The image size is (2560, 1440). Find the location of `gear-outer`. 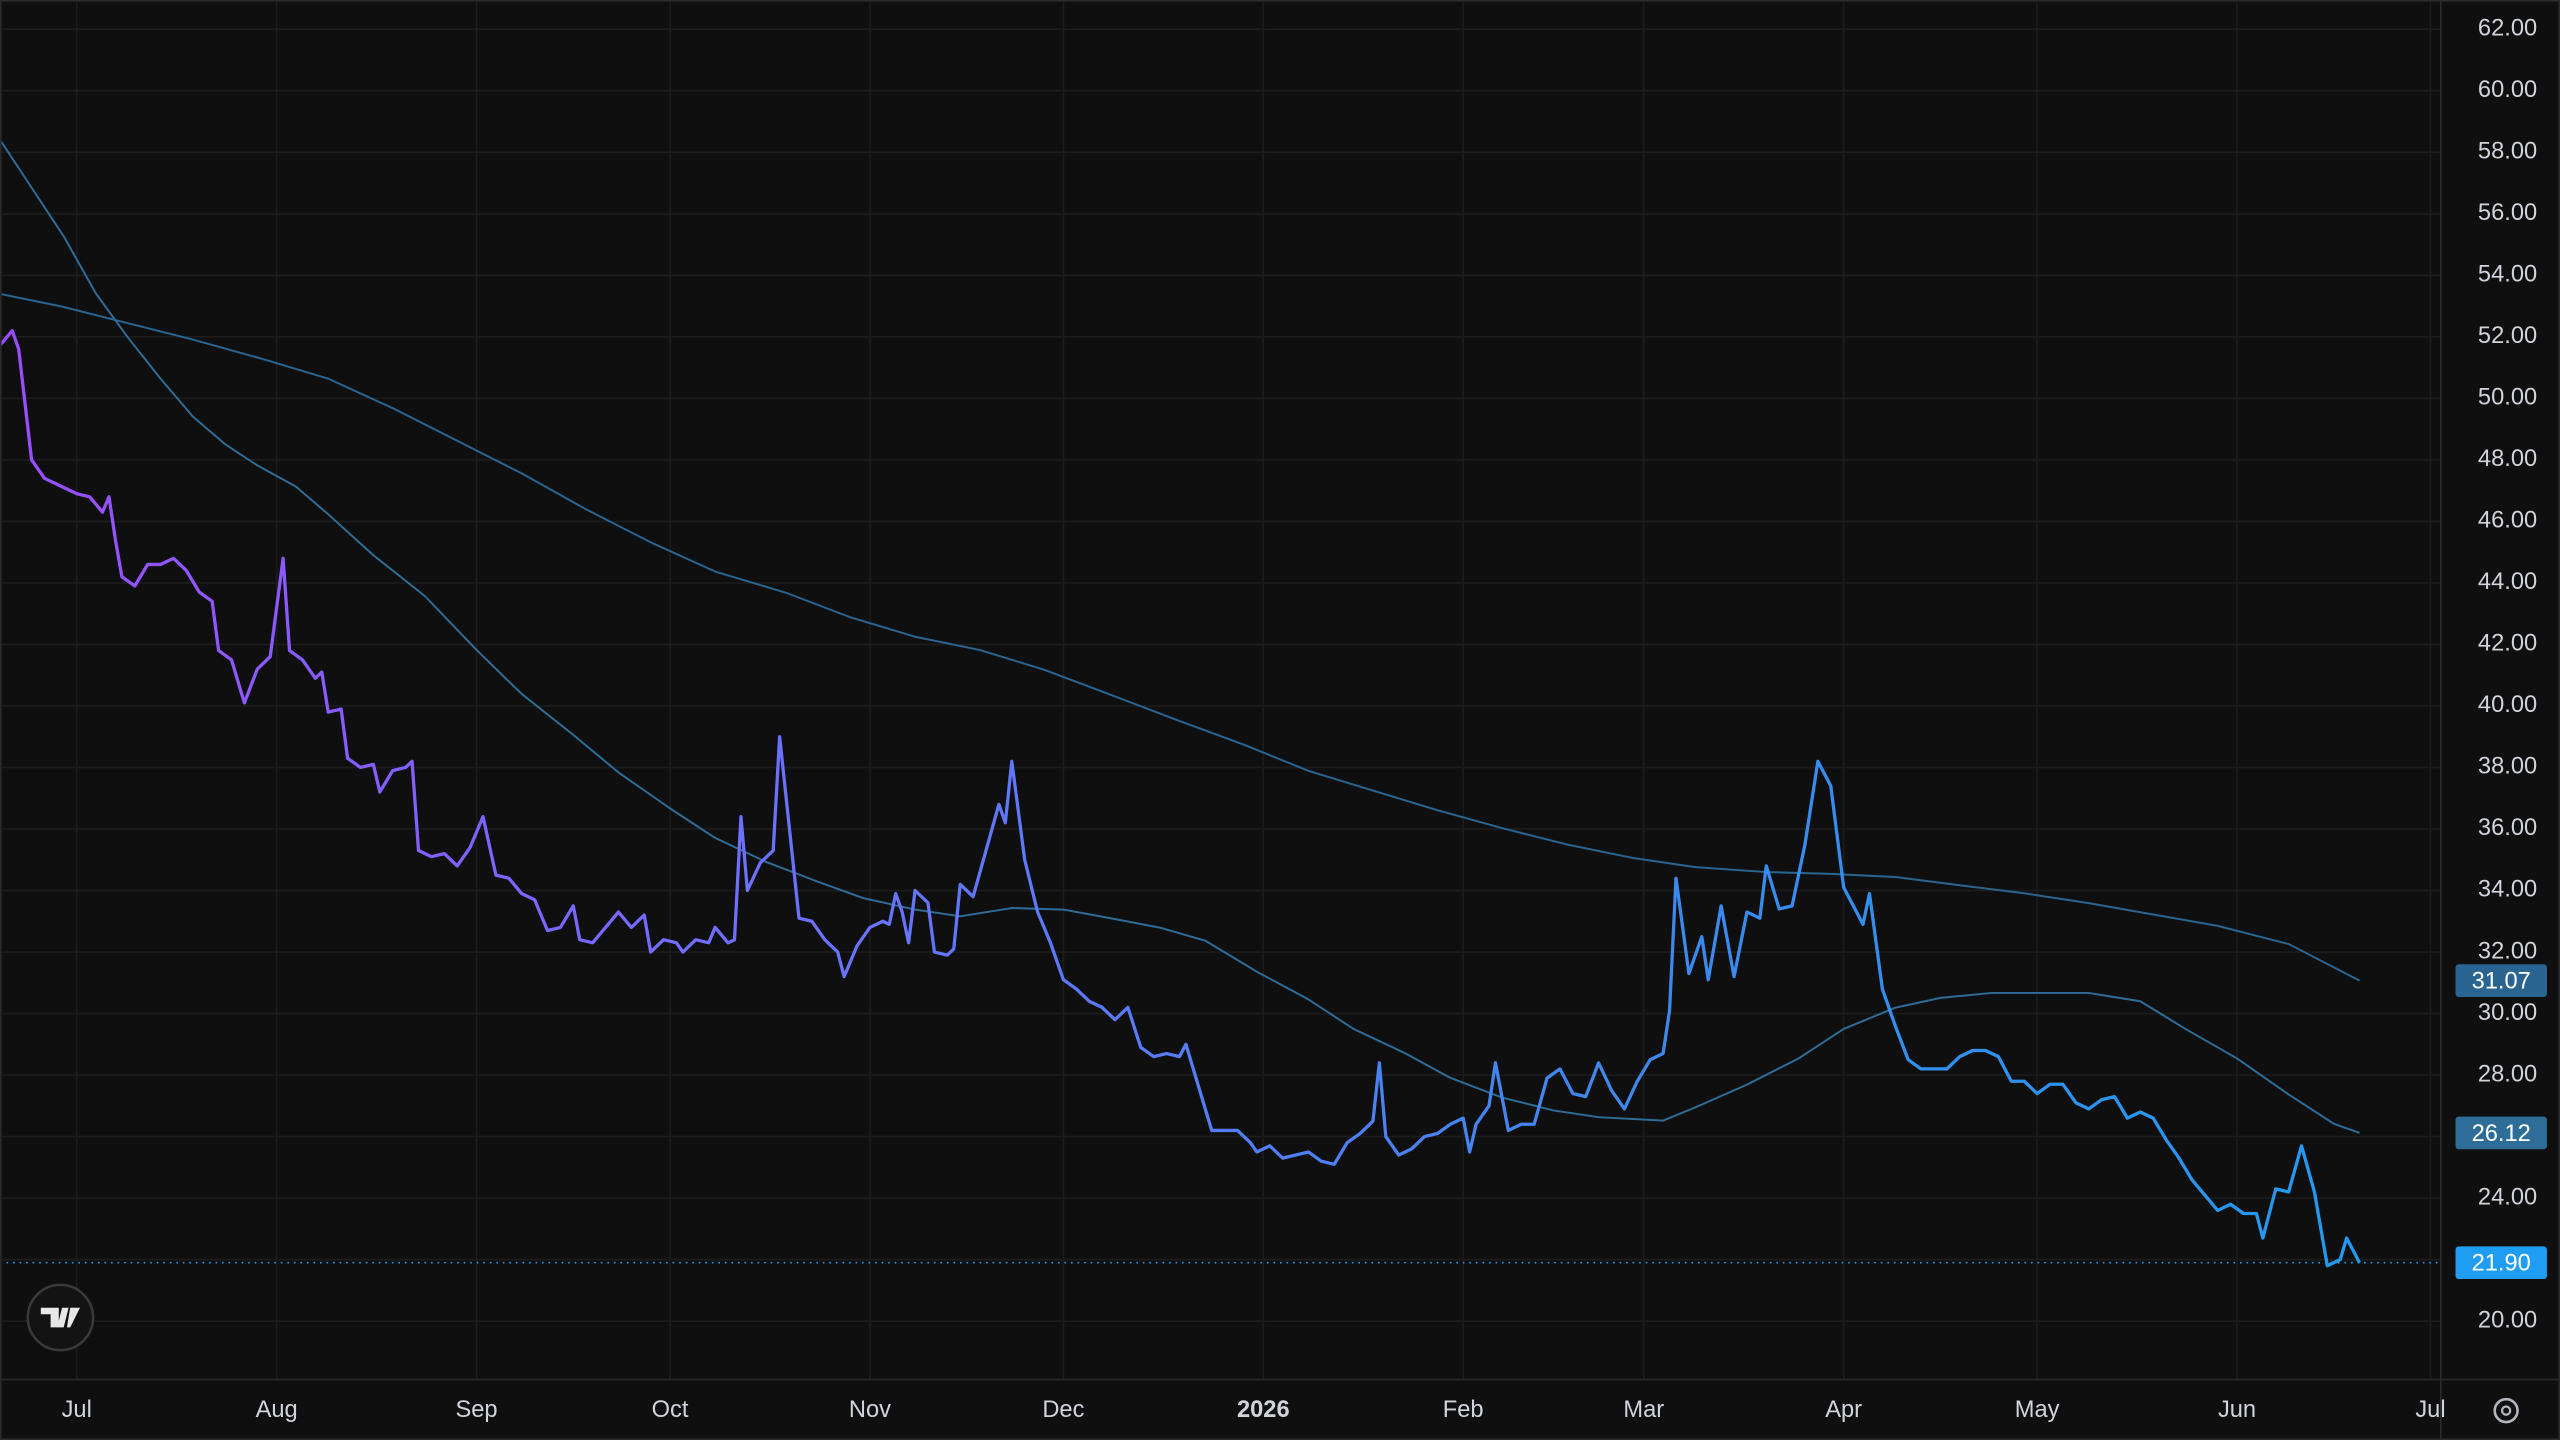

gear-outer is located at coordinates (2506, 1410).